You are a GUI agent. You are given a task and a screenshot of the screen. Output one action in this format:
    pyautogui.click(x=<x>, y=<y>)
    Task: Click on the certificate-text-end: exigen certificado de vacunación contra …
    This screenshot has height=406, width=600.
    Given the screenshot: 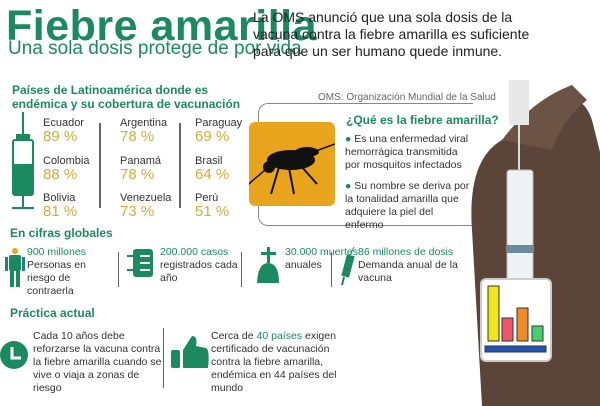 What is the action you would take?
    pyautogui.click(x=274, y=362)
    